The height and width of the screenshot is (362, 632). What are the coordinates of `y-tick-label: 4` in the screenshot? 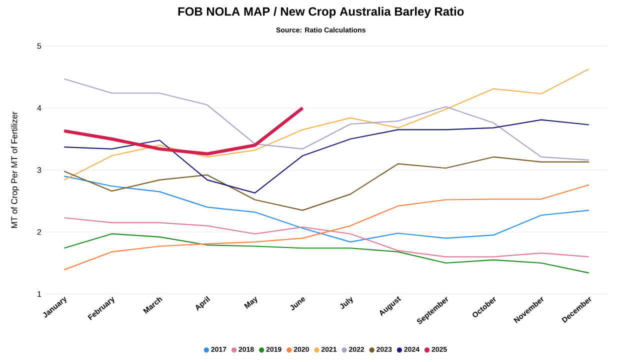 It's located at (39, 108).